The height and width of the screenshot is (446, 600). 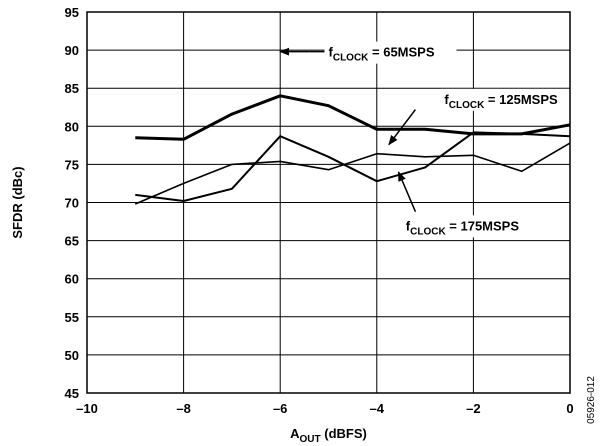 I want to click on x-axis-label: AOUT (dBFS), so click(x=328, y=435).